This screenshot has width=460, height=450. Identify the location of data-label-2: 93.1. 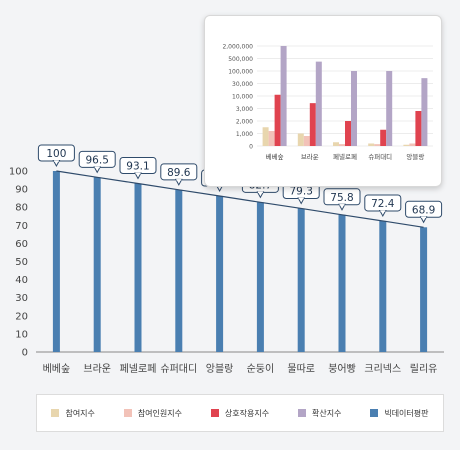
(138, 168).